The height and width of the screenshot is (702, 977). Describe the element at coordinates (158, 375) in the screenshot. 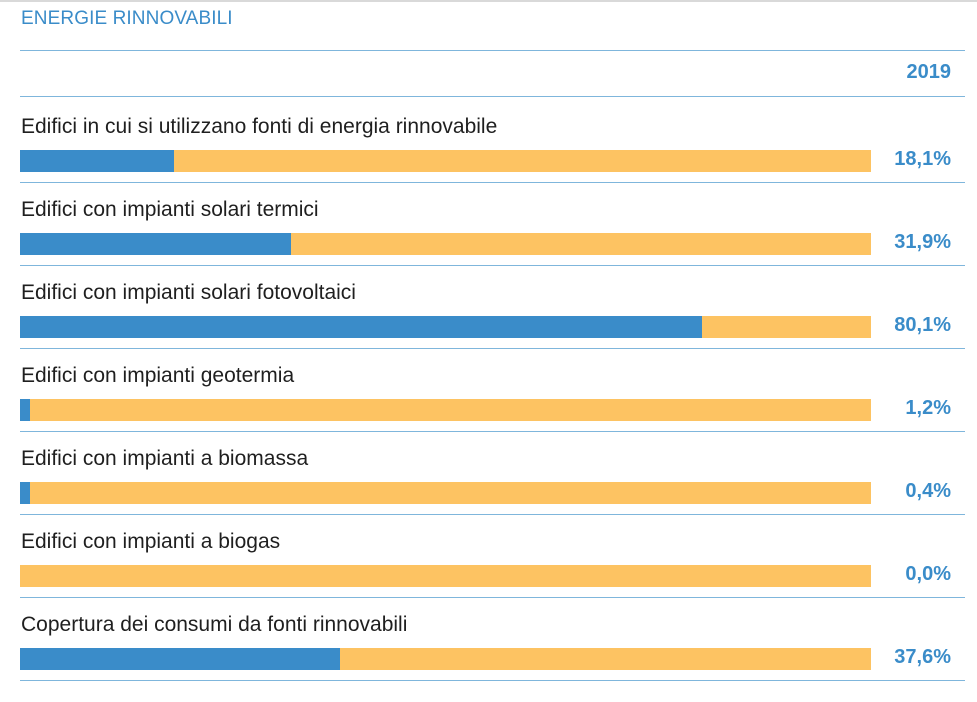

I see `category-label: Edifici con impianti geotermia` at that location.